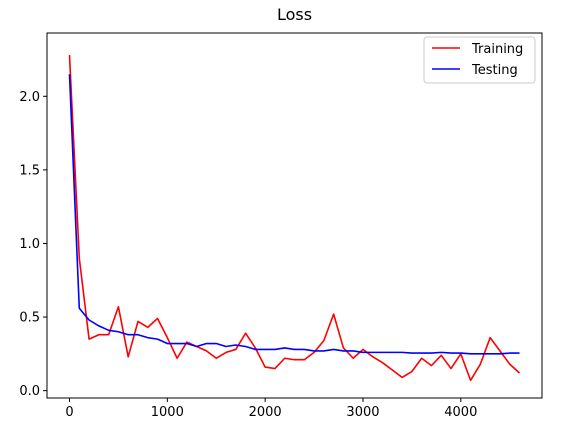 Image resolution: width=575 pixels, height=433 pixels. I want to click on y-tick-label: 0.0, so click(29, 391).